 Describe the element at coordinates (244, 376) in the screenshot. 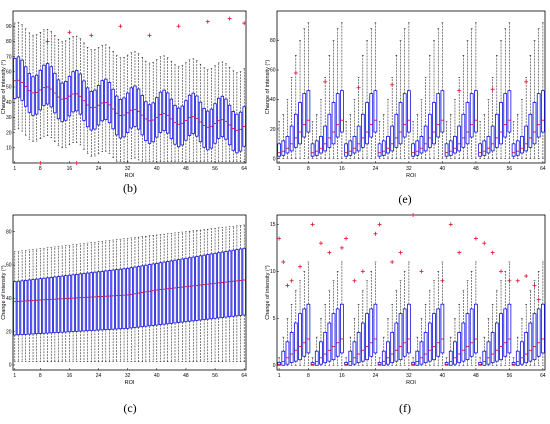

I see `x-tick-label: 64` at that location.